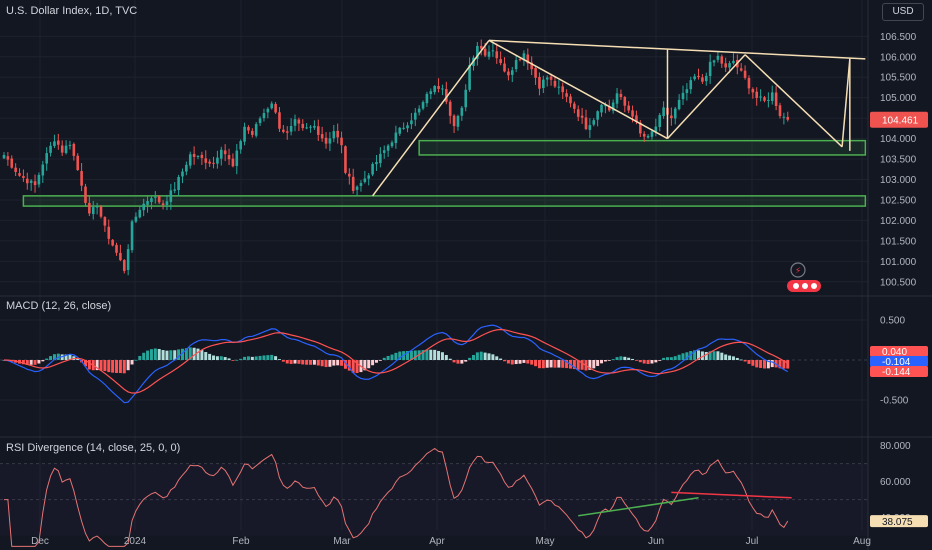 The image size is (932, 550). I want to click on time-tick-label: Aug, so click(862, 541).